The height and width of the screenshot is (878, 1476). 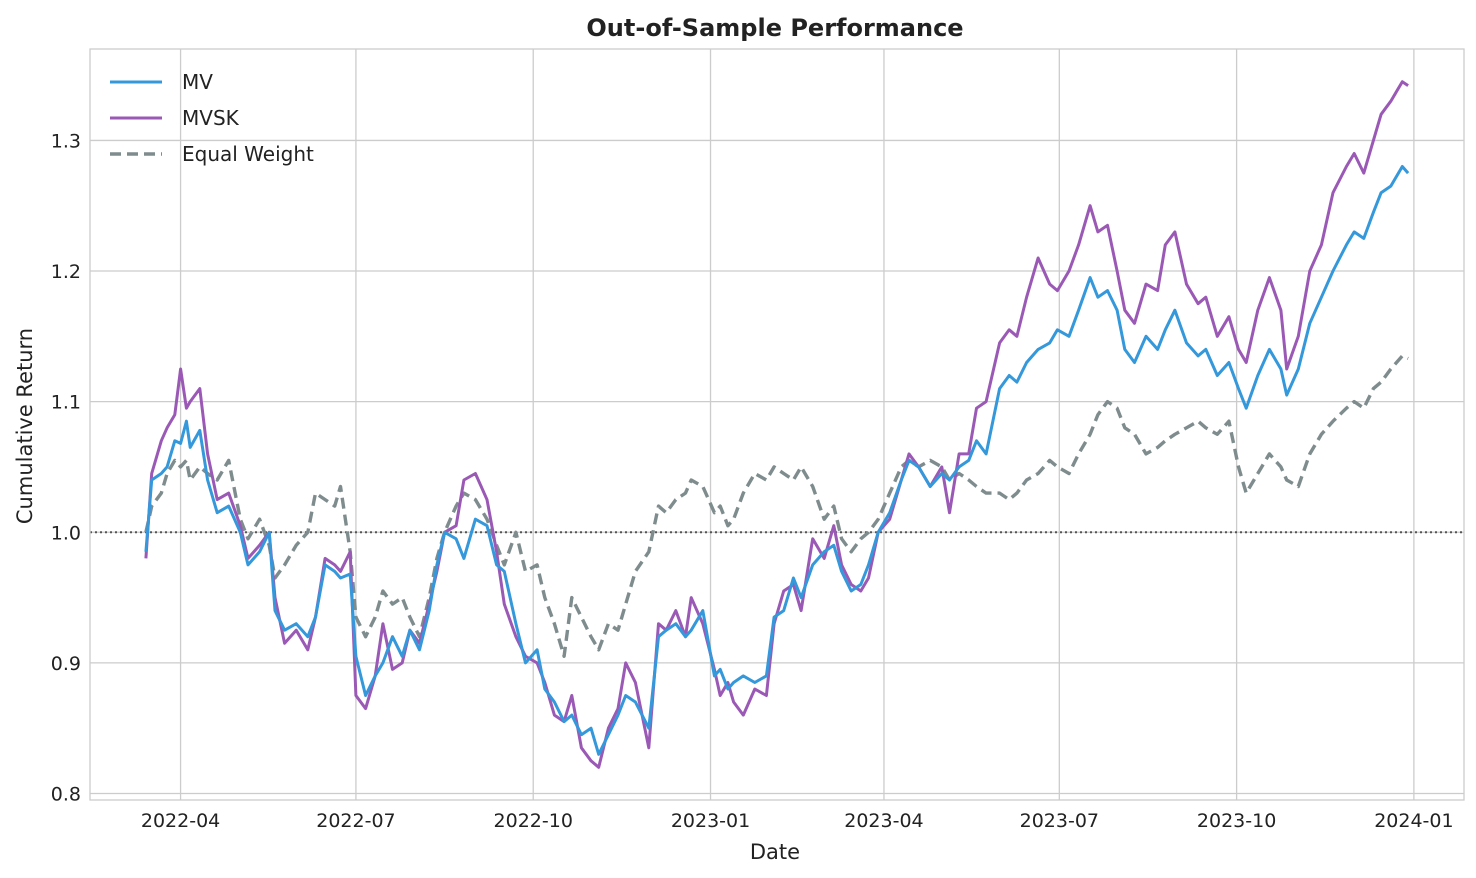 I want to click on y-tick-label: 1.0, so click(x=66, y=533).